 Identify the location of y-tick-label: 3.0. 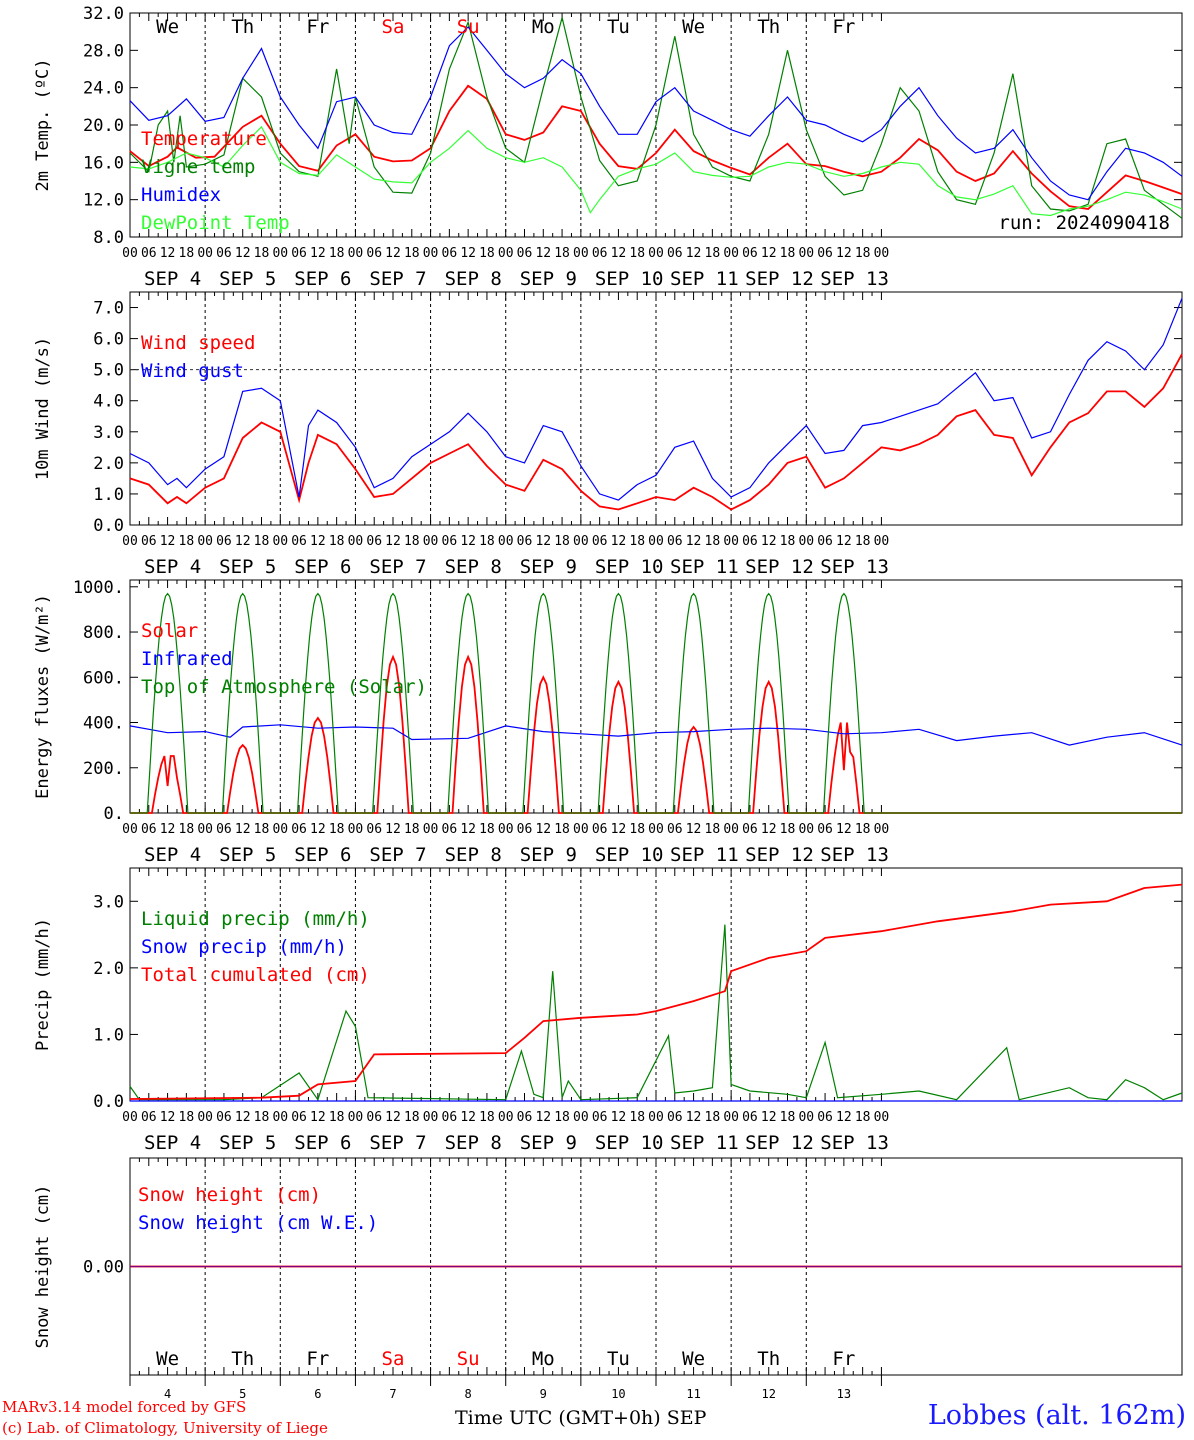
(108, 433).